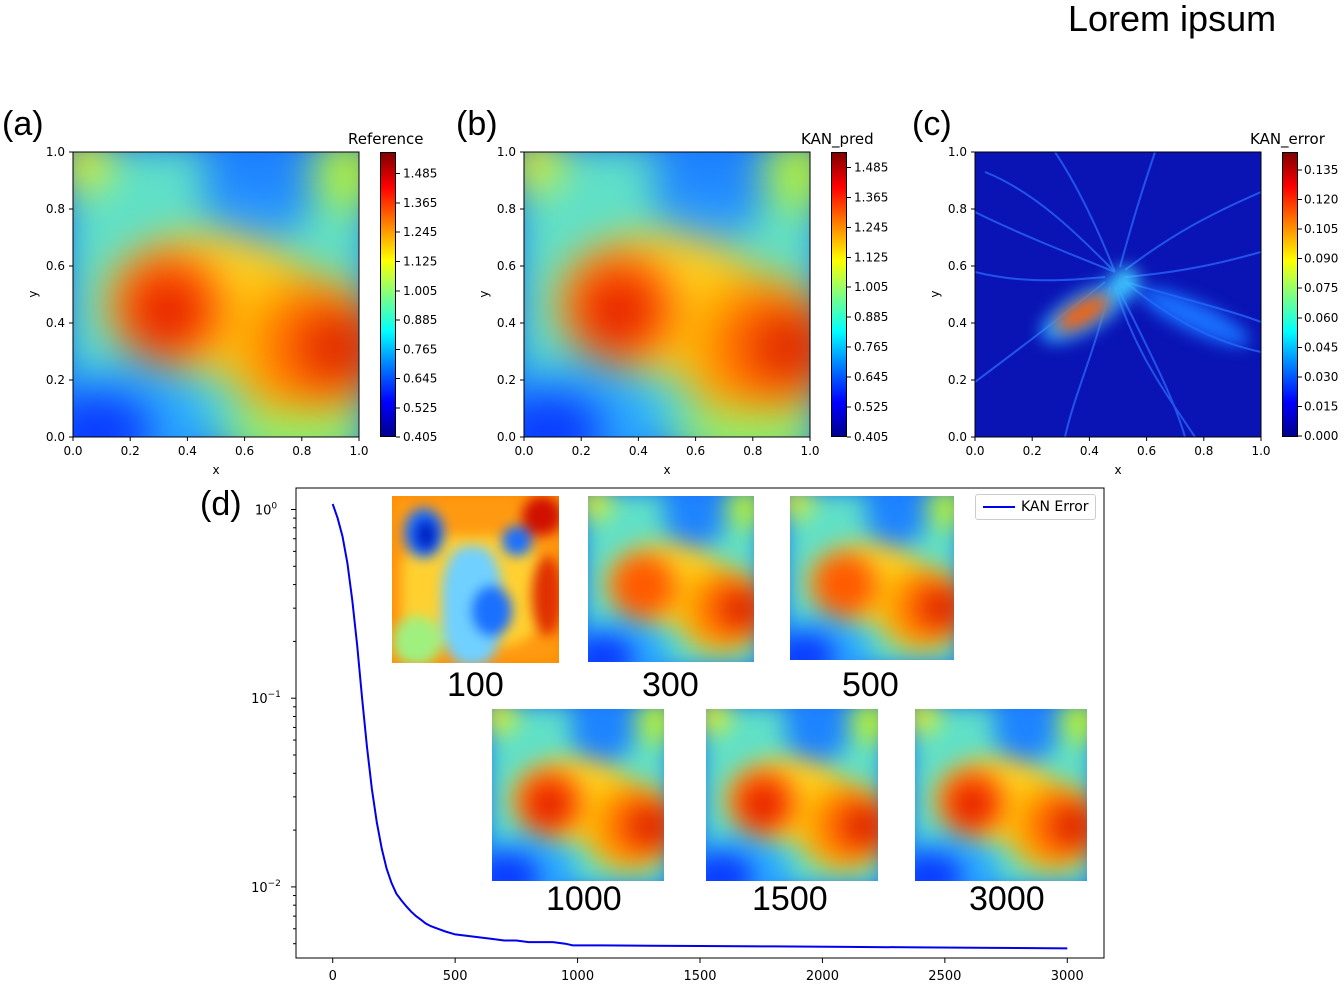  Describe the element at coordinates (790, 899) in the screenshot. I see `inset-label-1500: 1500` at that location.